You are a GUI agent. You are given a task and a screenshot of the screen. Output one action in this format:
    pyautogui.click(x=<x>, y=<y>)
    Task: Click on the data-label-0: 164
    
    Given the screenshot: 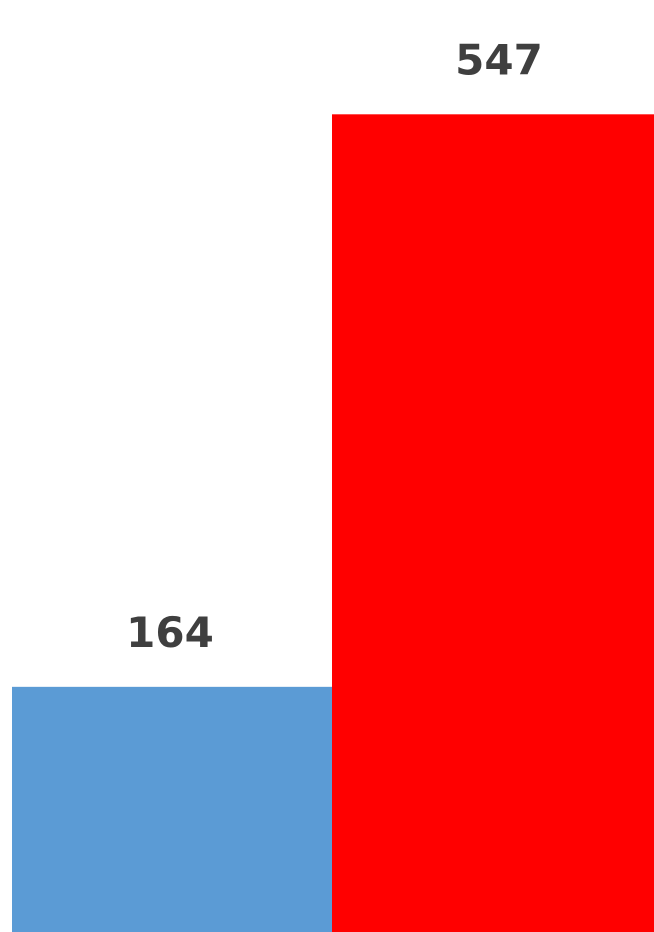 What is the action you would take?
    pyautogui.click(x=170, y=632)
    